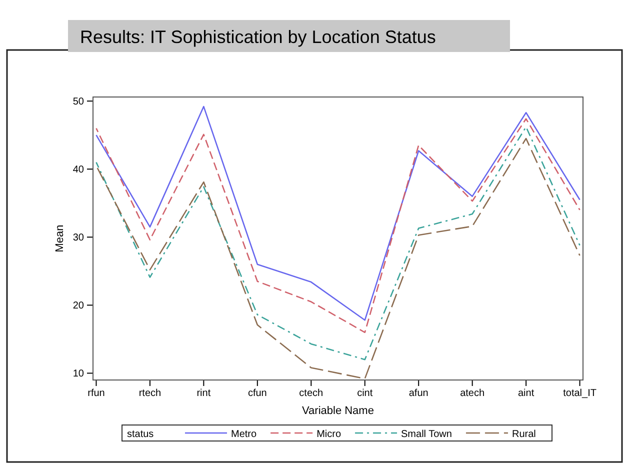  I want to click on x-axis-title: Variable Name, so click(338, 411).